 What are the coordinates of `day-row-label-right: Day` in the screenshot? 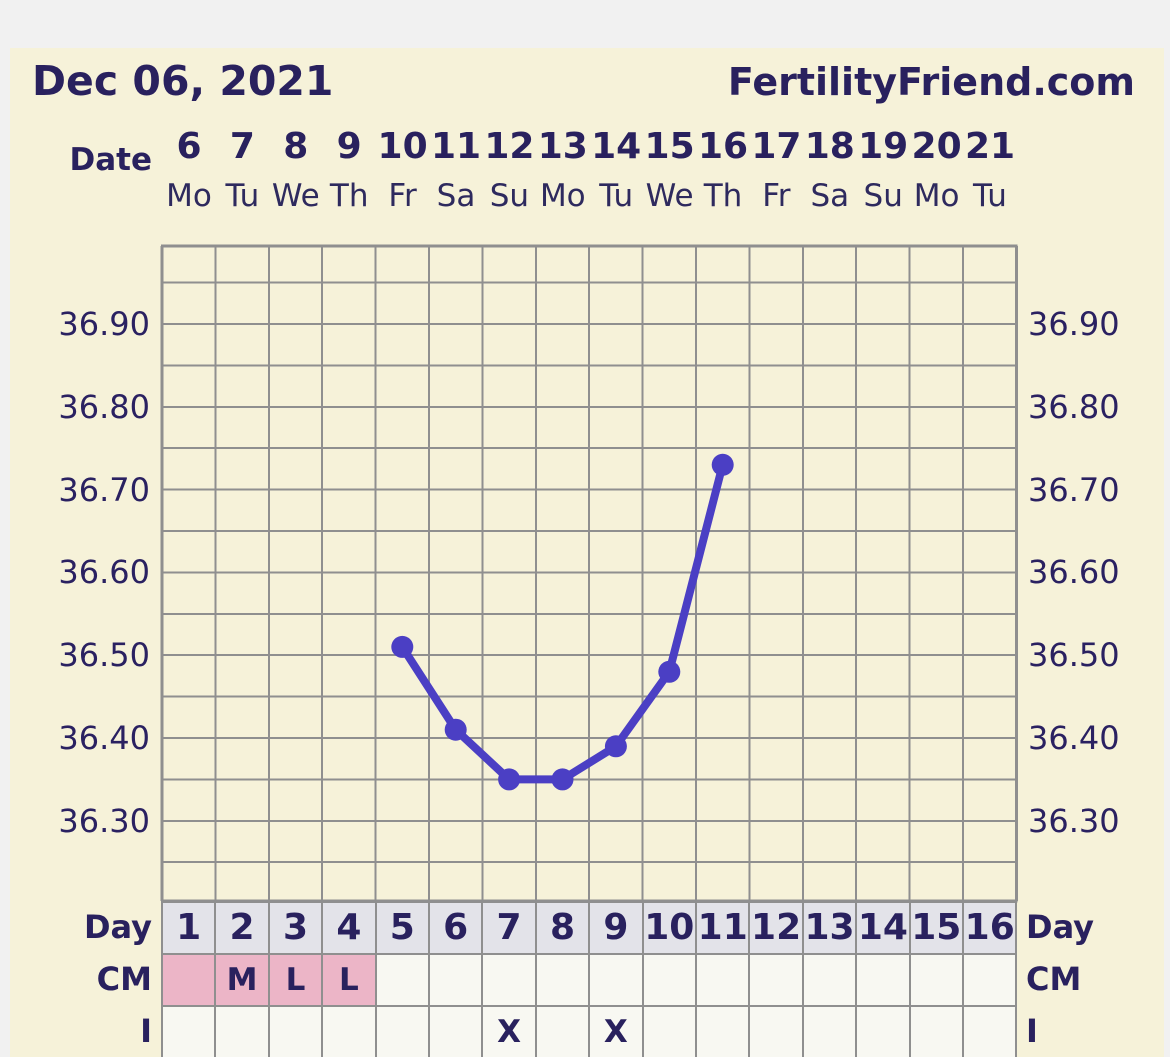 It's located at (1060, 927).